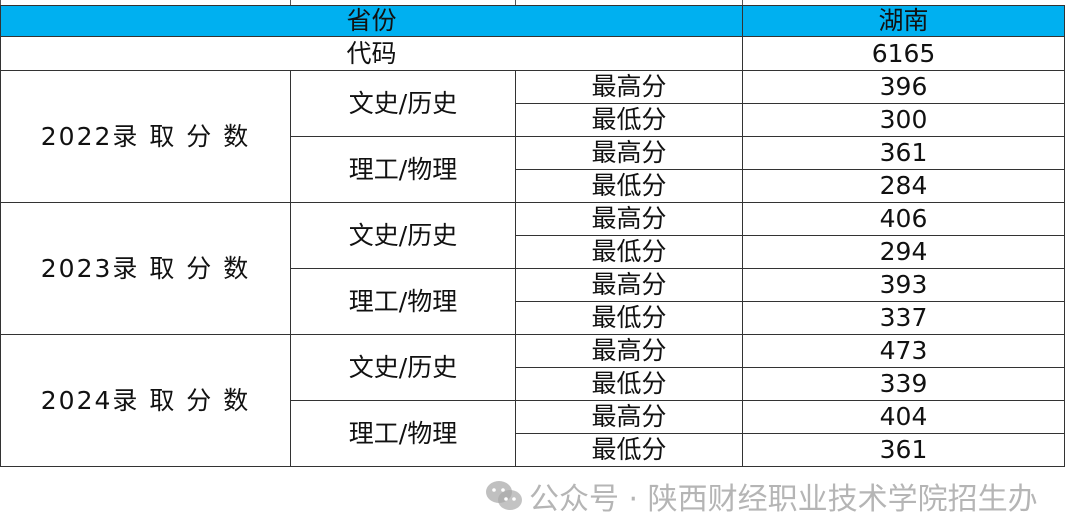 This screenshot has height=518, width=1066. What do you see at coordinates (504, 495) in the screenshot?
I see `wechat-icon` at bounding box center [504, 495].